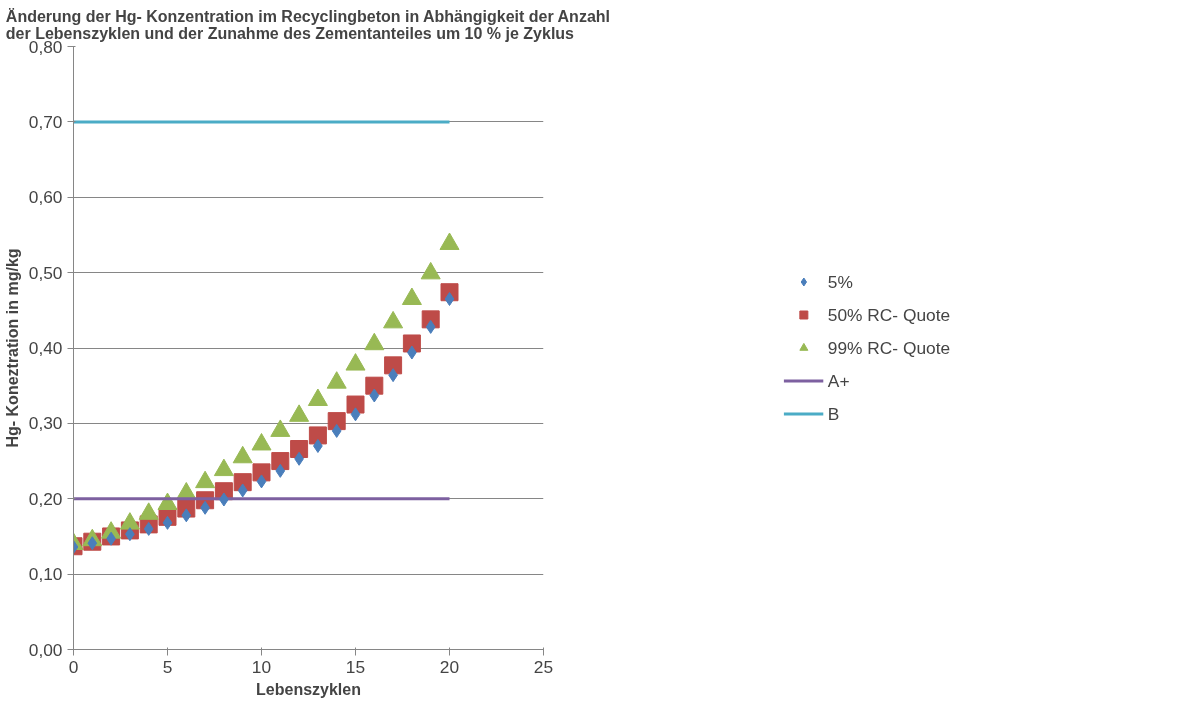 The image size is (1200, 713). What do you see at coordinates (308, 689) in the screenshot?
I see `x-axis-title: Lebenszyklen` at bounding box center [308, 689].